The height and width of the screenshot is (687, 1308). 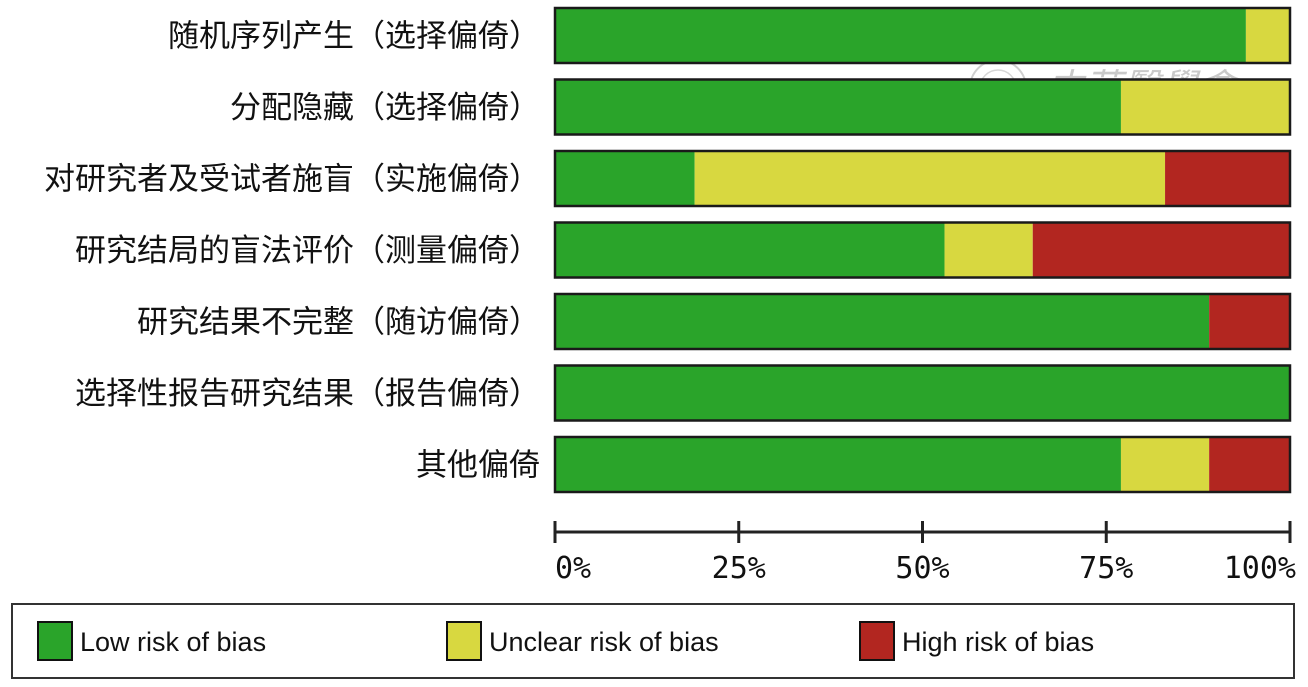 What do you see at coordinates (604, 642) in the screenshot?
I see `legend-label-unclear: Unclear risk of bias` at bounding box center [604, 642].